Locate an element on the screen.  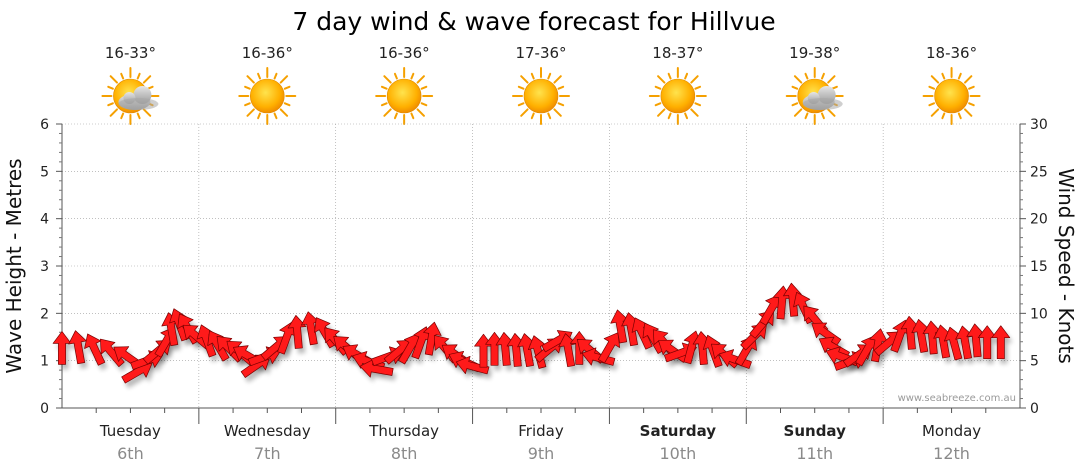
chart-title: 7 day wind & wave forecast for Hillvue is located at coordinates (533, 21).